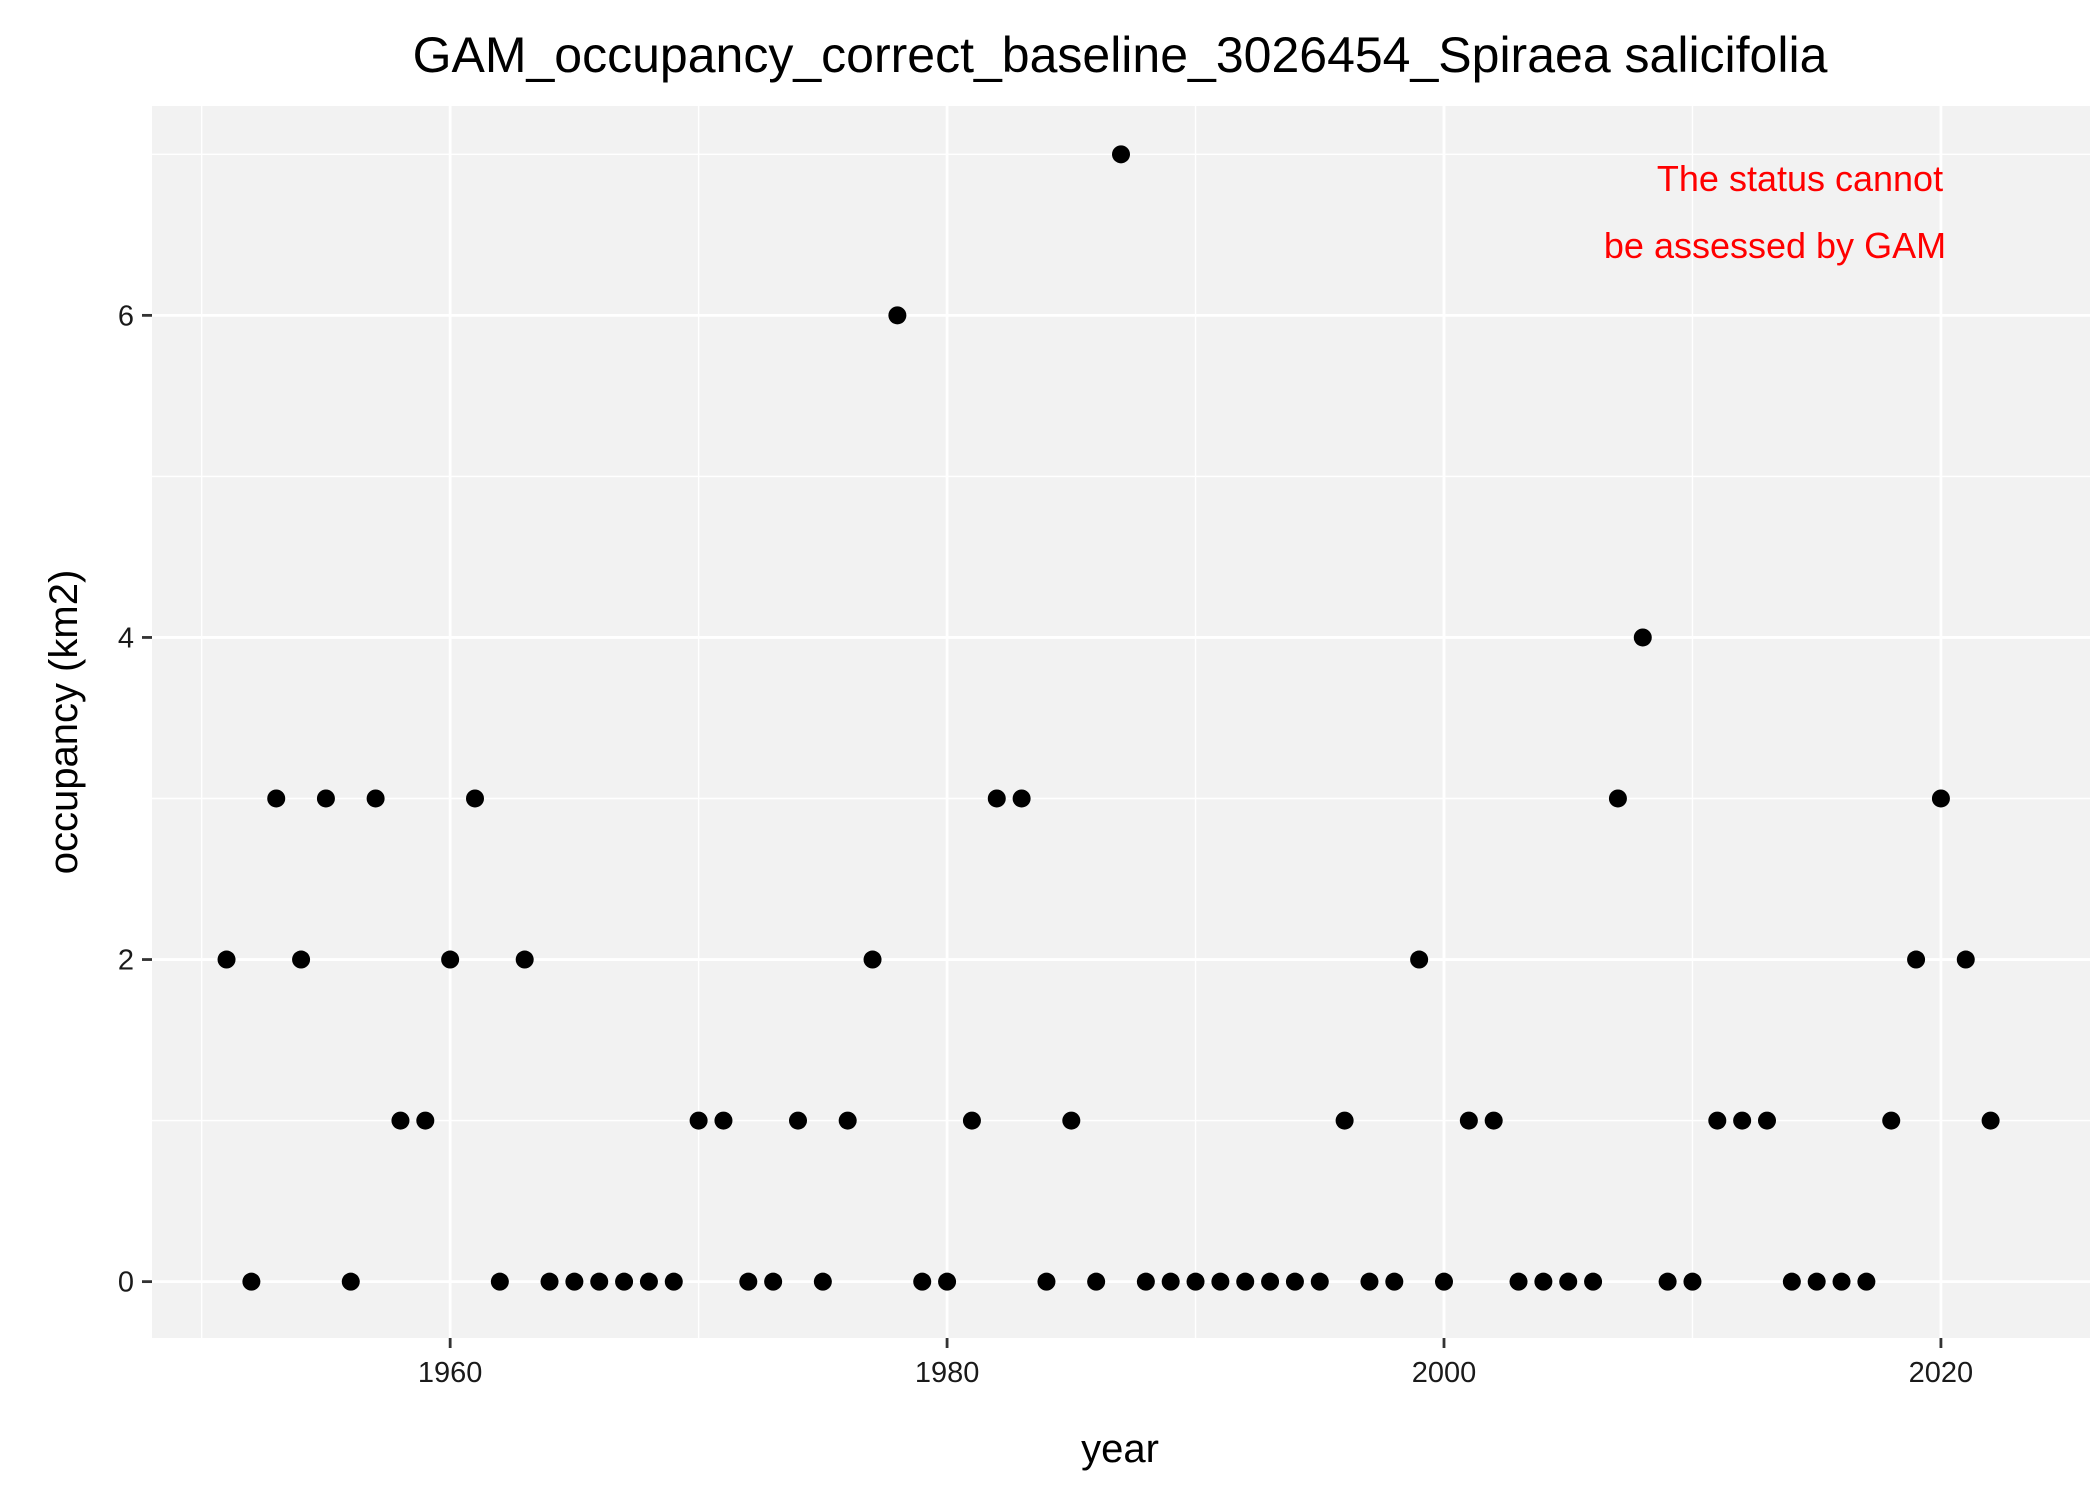  What do you see at coordinates (1800, 178) in the screenshot?
I see `annotation-line-1: The status cannot` at bounding box center [1800, 178].